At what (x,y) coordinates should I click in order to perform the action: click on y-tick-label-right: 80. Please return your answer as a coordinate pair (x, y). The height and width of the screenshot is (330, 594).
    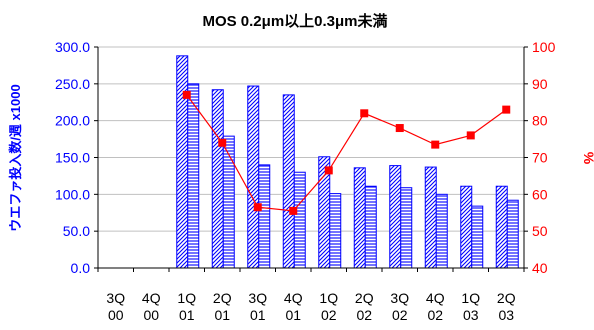
    Looking at the image, I should click on (540, 121).